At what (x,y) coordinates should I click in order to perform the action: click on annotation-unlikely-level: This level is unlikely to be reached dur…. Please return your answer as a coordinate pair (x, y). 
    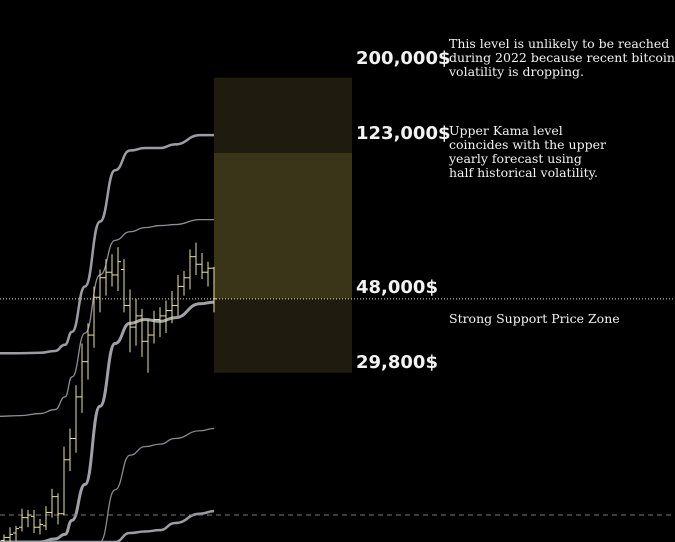
    Looking at the image, I should click on (562, 57).